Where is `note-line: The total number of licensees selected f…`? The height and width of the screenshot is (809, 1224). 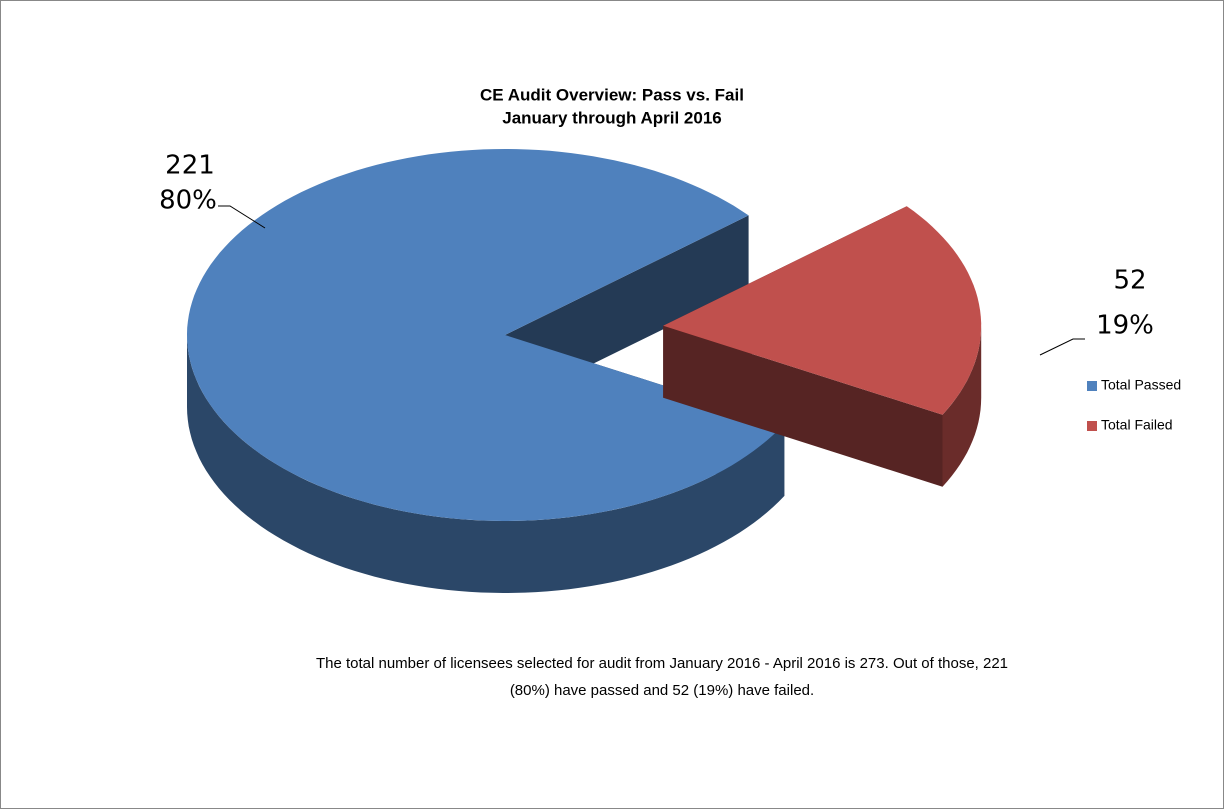 note-line: The total number of licensees selected f… is located at coordinates (662, 663).